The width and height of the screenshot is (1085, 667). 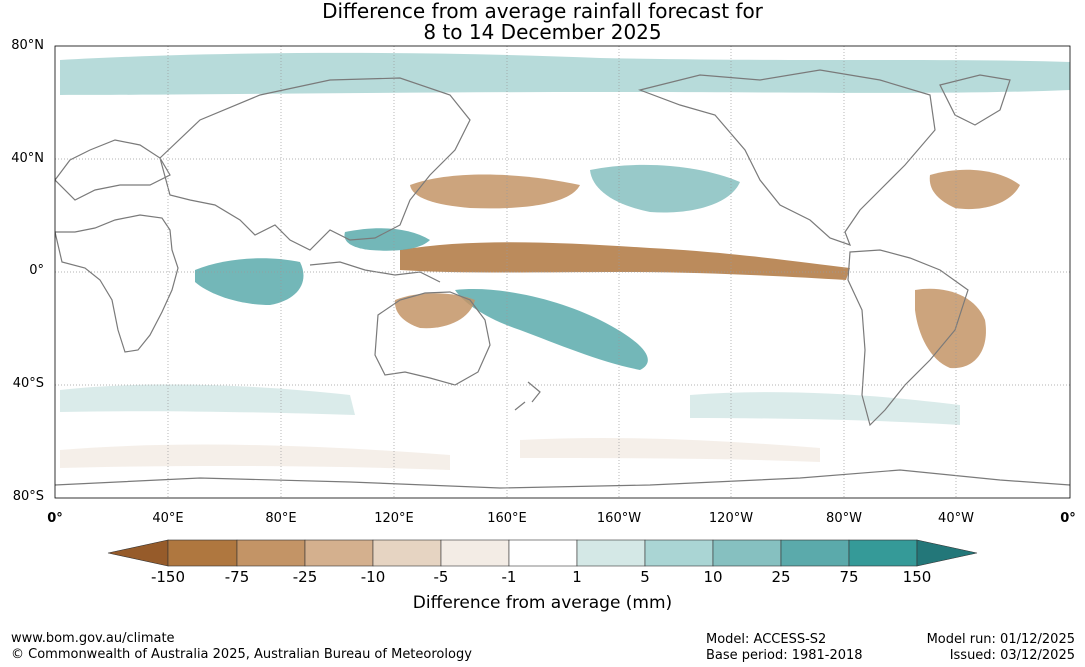 What do you see at coordinates (781, 577) in the screenshot?
I see `colorbar-tick-label: 25` at bounding box center [781, 577].